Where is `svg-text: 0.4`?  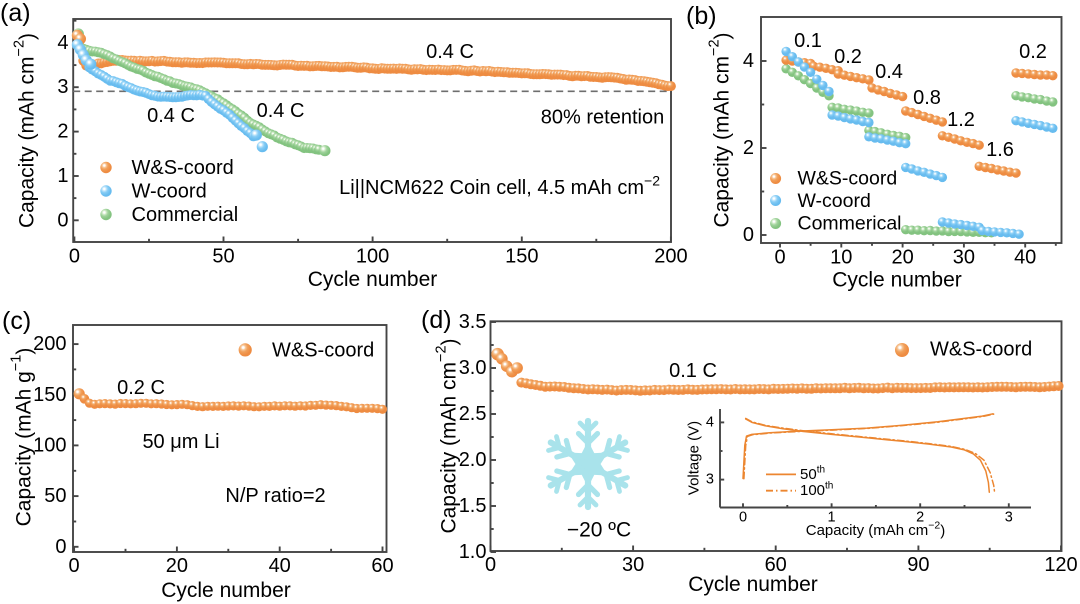
svg-text: 0.4 is located at coordinates (889, 72).